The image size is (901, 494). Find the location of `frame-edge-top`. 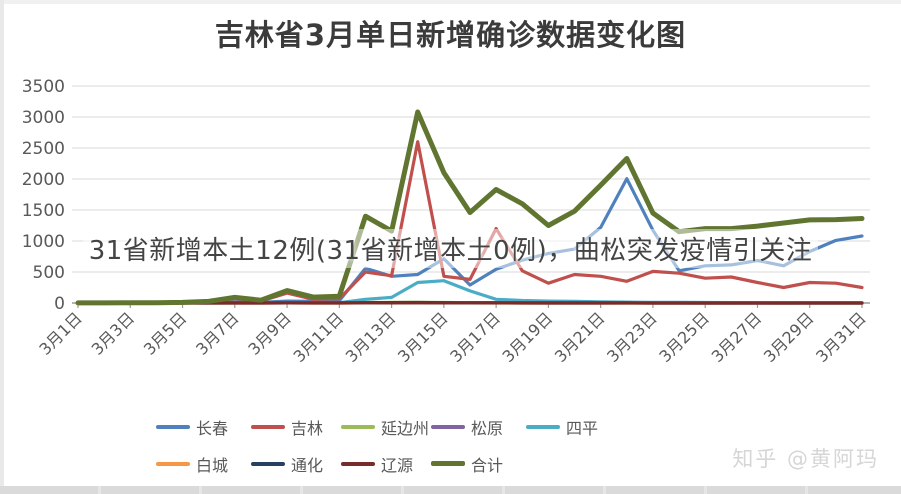

frame-edge-top is located at coordinates (450, 2).